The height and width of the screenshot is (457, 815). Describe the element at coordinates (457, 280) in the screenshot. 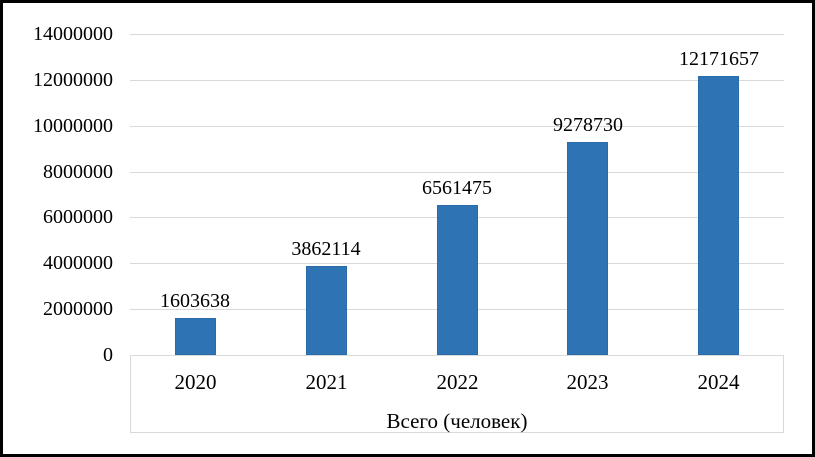

I see `bar-2022` at that location.